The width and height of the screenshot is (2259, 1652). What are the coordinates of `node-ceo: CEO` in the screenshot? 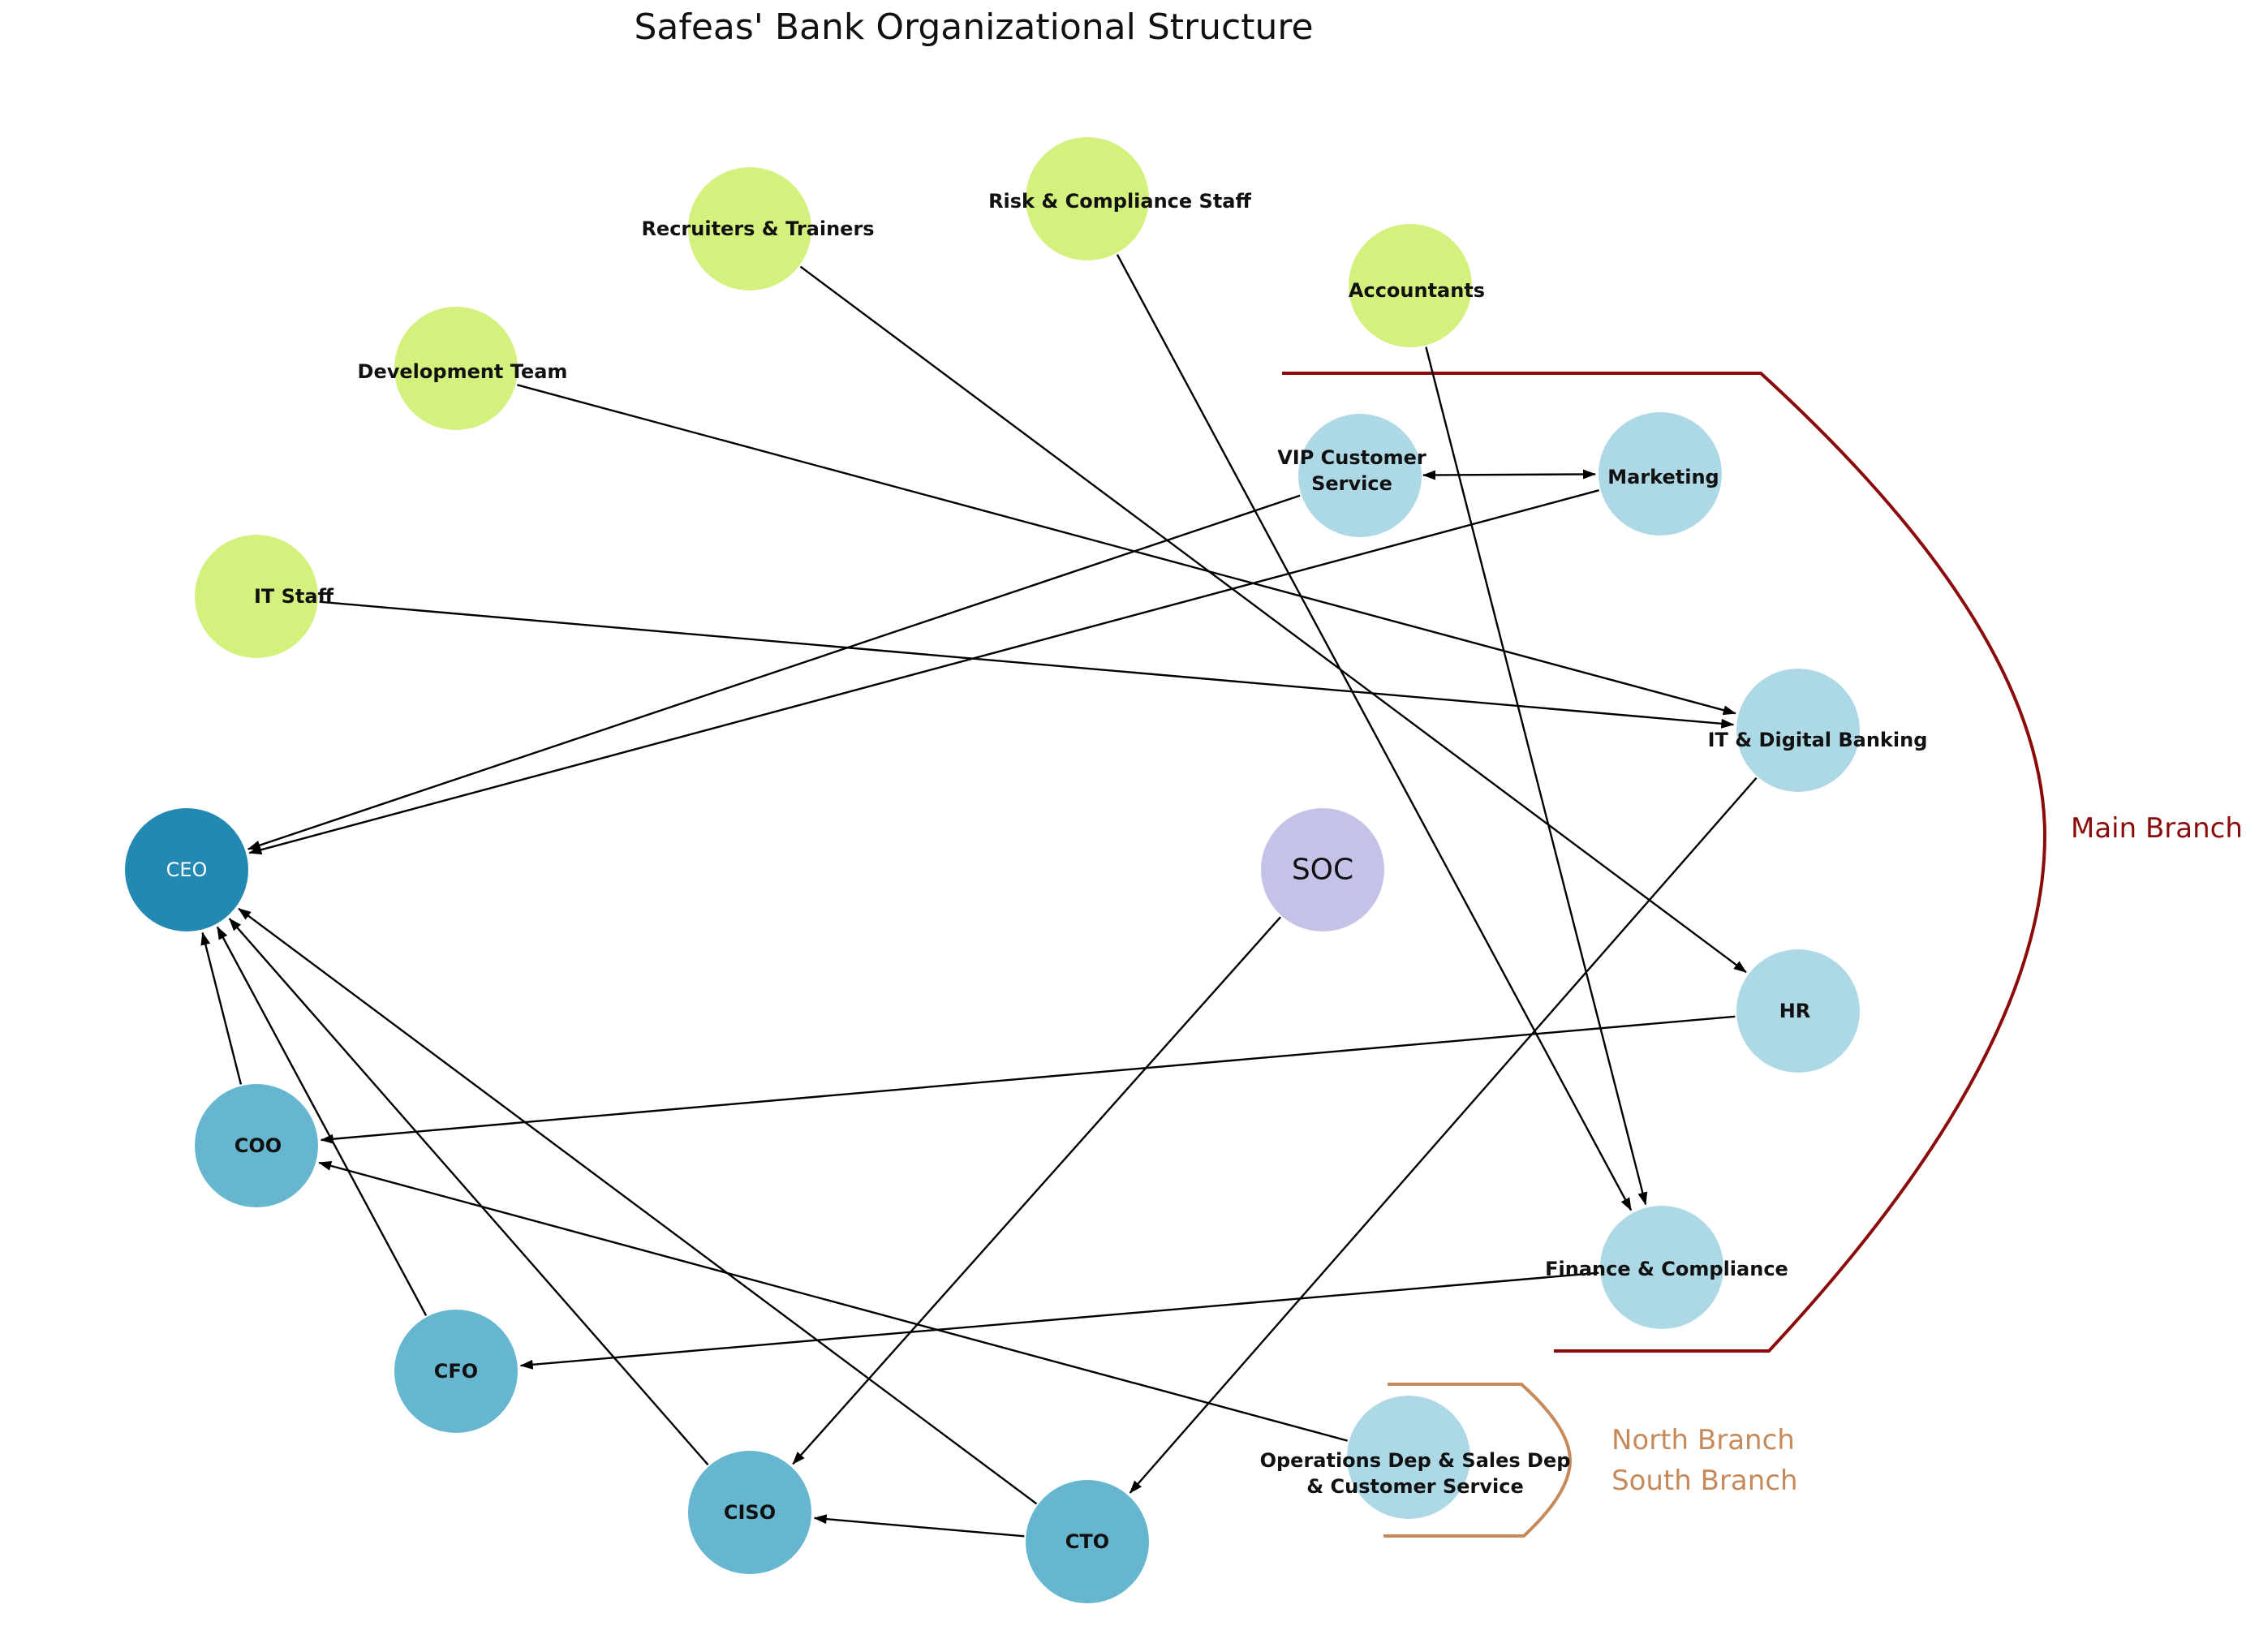 It's located at (186, 869).